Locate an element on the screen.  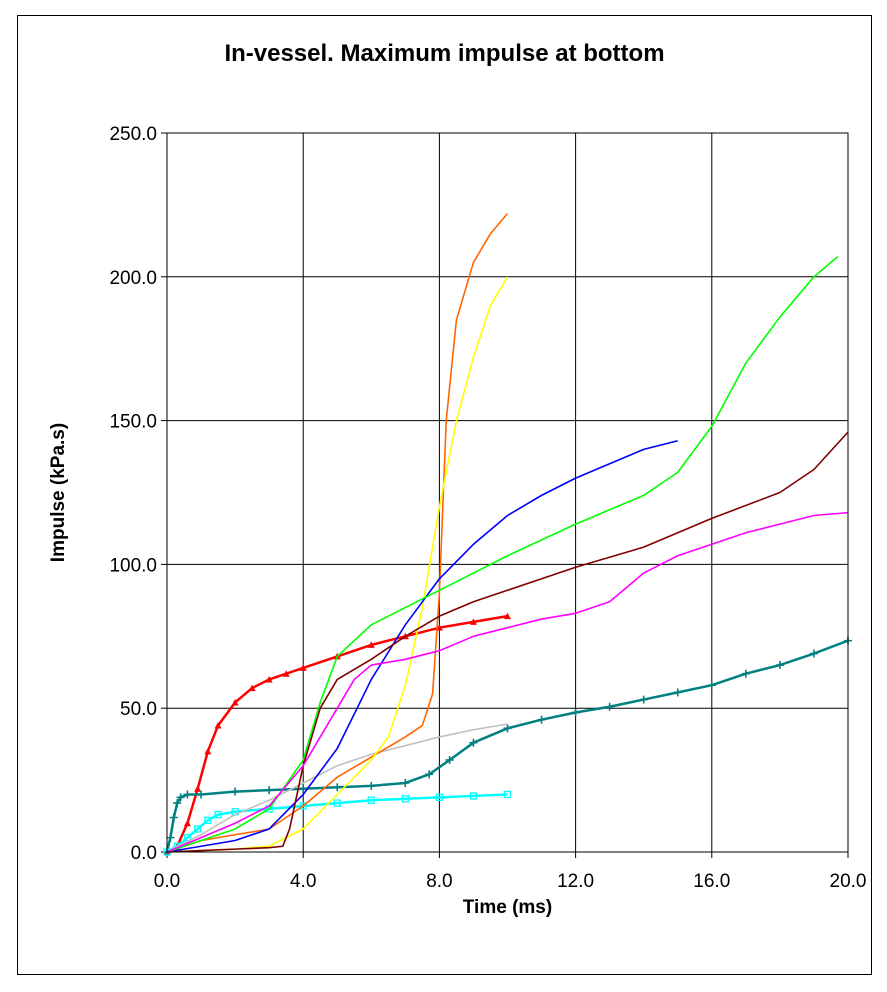
y-tick-label: 150.0 is located at coordinates (133, 422).